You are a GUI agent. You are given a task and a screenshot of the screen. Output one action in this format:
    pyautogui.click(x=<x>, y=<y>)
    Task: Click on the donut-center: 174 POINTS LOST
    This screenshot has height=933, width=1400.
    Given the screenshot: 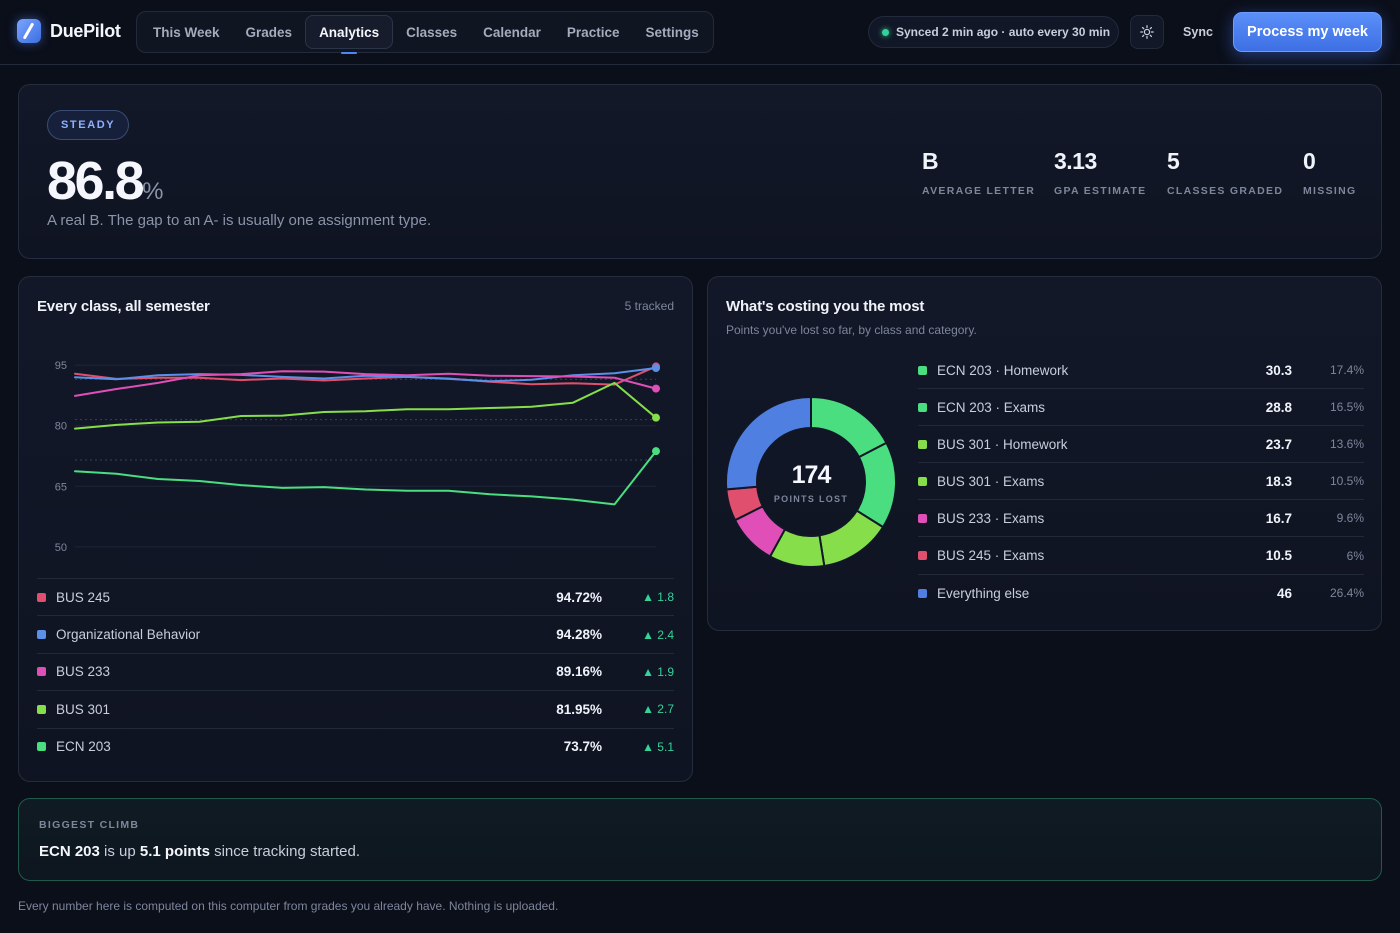 What is the action you would take?
    pyautogui.click(x=811, y=482)
    